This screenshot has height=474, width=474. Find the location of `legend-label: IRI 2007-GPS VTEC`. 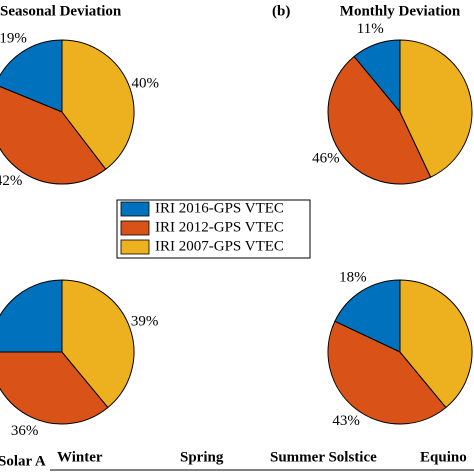

legend-label: IRI 2007-GPS VTEC is located at coordinates (219, 246).